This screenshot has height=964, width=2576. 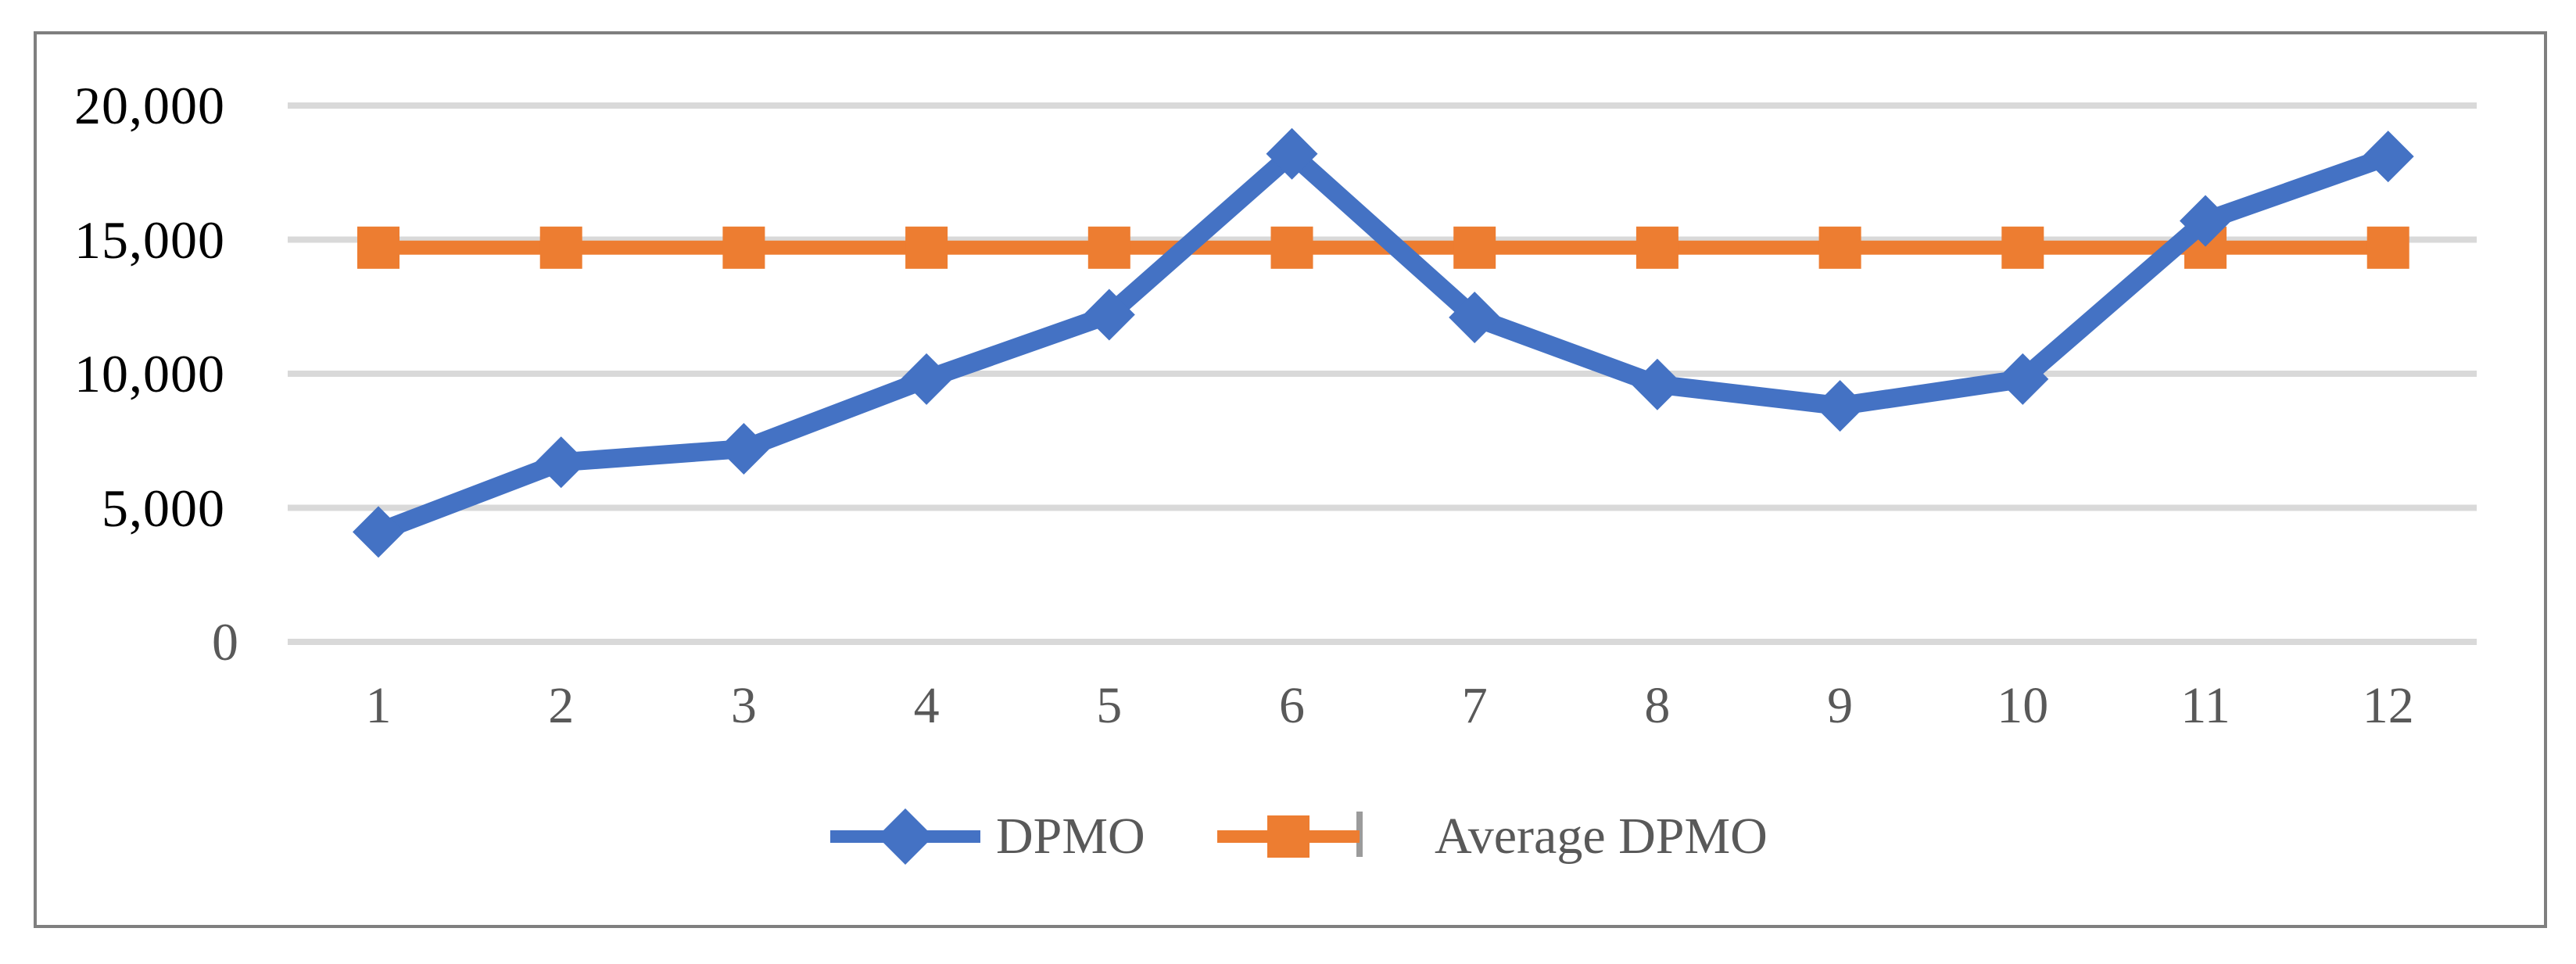 I want to click on y-axis-label-15000: 15,000, so click(x=149, y=240).